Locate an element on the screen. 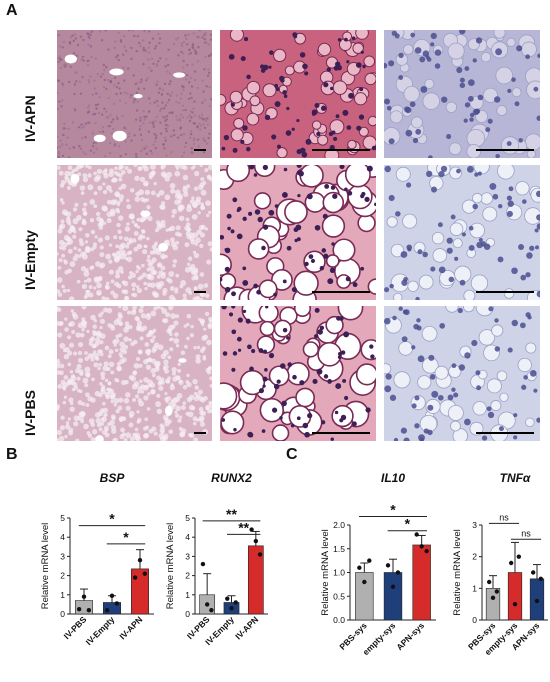  row-label-iv-pbs: IV-PBS is located at coordinates (30, 413).